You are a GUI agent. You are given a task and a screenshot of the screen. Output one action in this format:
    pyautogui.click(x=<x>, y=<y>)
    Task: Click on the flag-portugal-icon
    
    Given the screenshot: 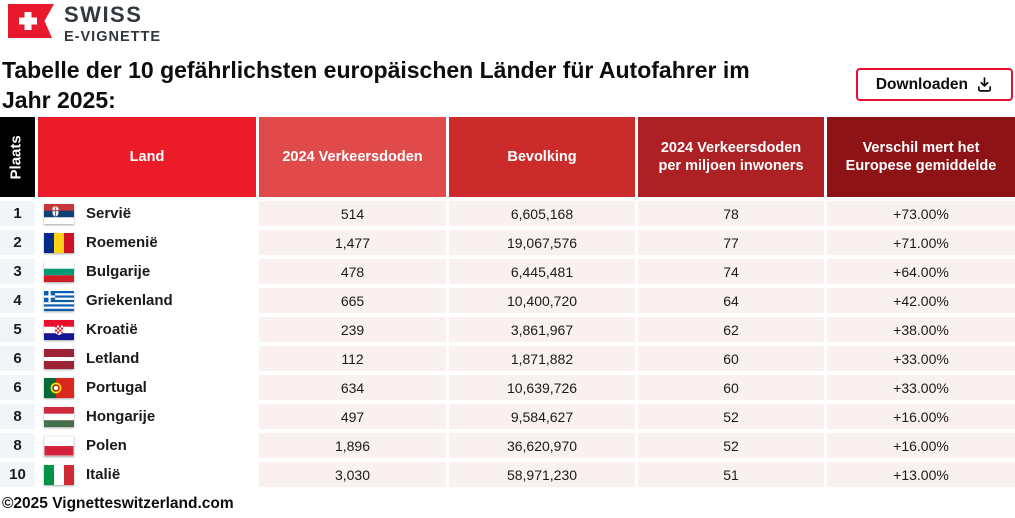 What is the action you would take?
    pyautogui.click(x=59, y=387)
    